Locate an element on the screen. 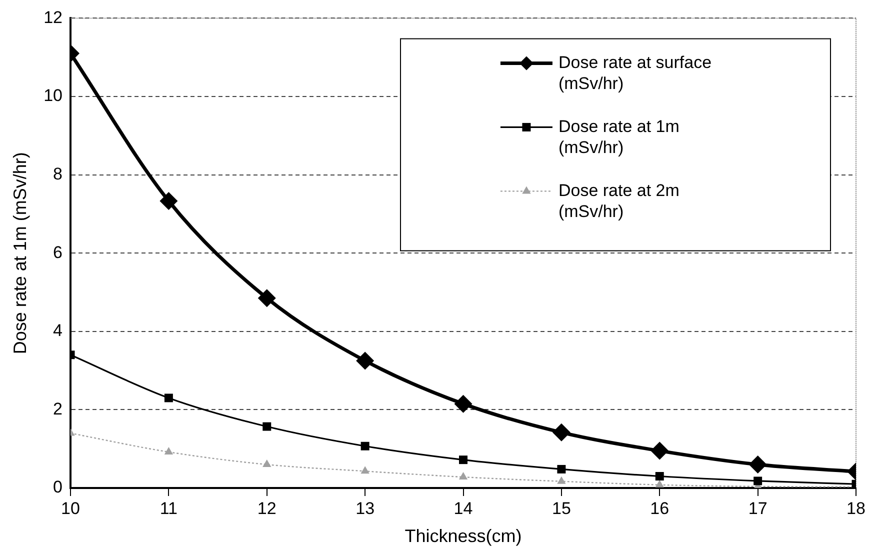 This screenshot has width=880, height=556. x-tick-label: 18 is located at coordinates (856, 508).